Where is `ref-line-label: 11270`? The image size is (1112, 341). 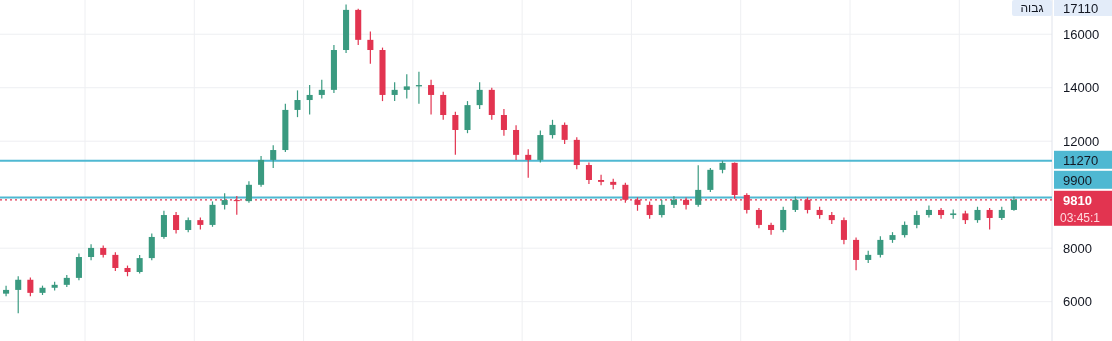 ref-line-label: 11270 is located at coordinates (1081, 160).